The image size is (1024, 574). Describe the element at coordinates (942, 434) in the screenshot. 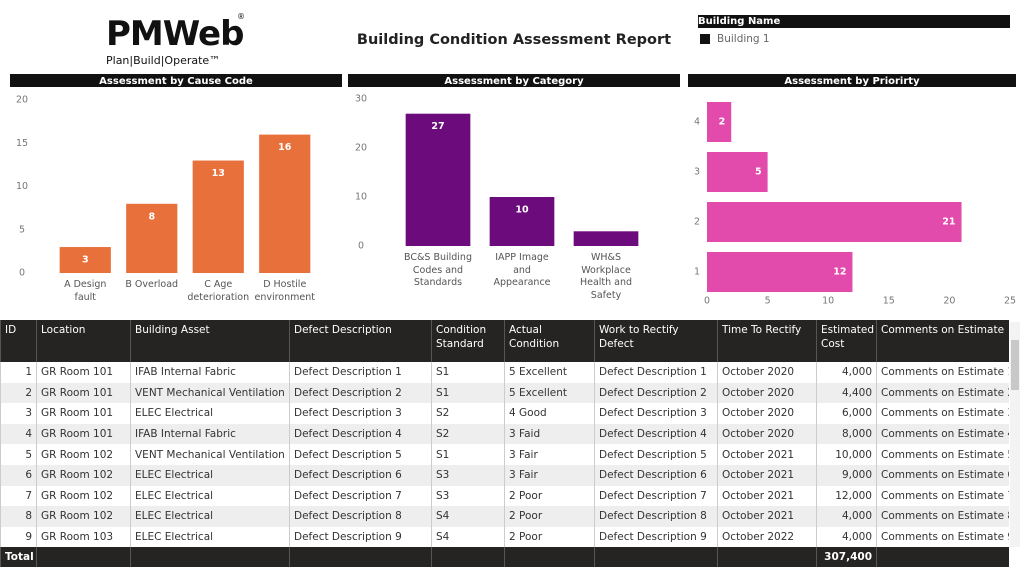

I see `table-cell: Comments on Estimate 4` at that location.